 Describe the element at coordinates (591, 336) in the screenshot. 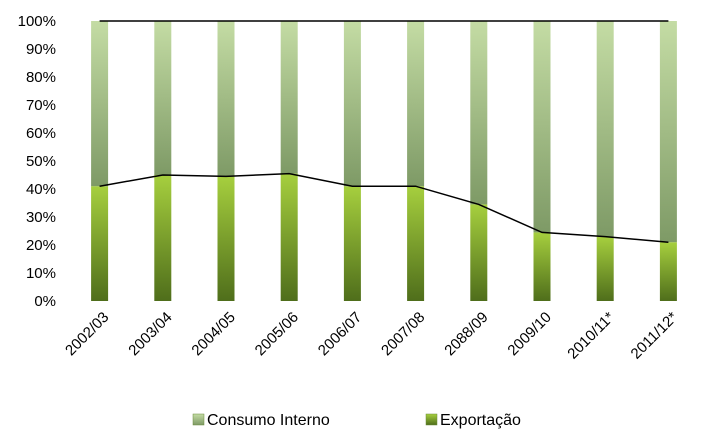

I see `x-tick-label: 2010/11*` at that location.